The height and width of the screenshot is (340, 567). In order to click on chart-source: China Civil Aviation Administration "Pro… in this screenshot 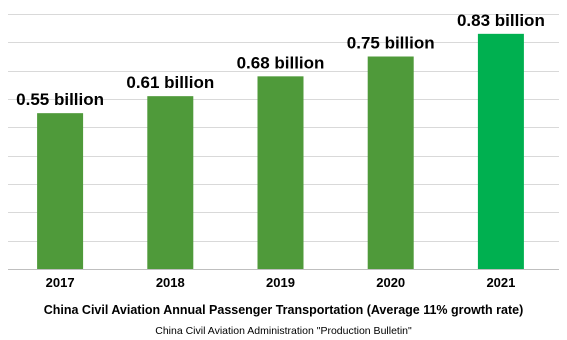, I will do `click(283, 331)`.